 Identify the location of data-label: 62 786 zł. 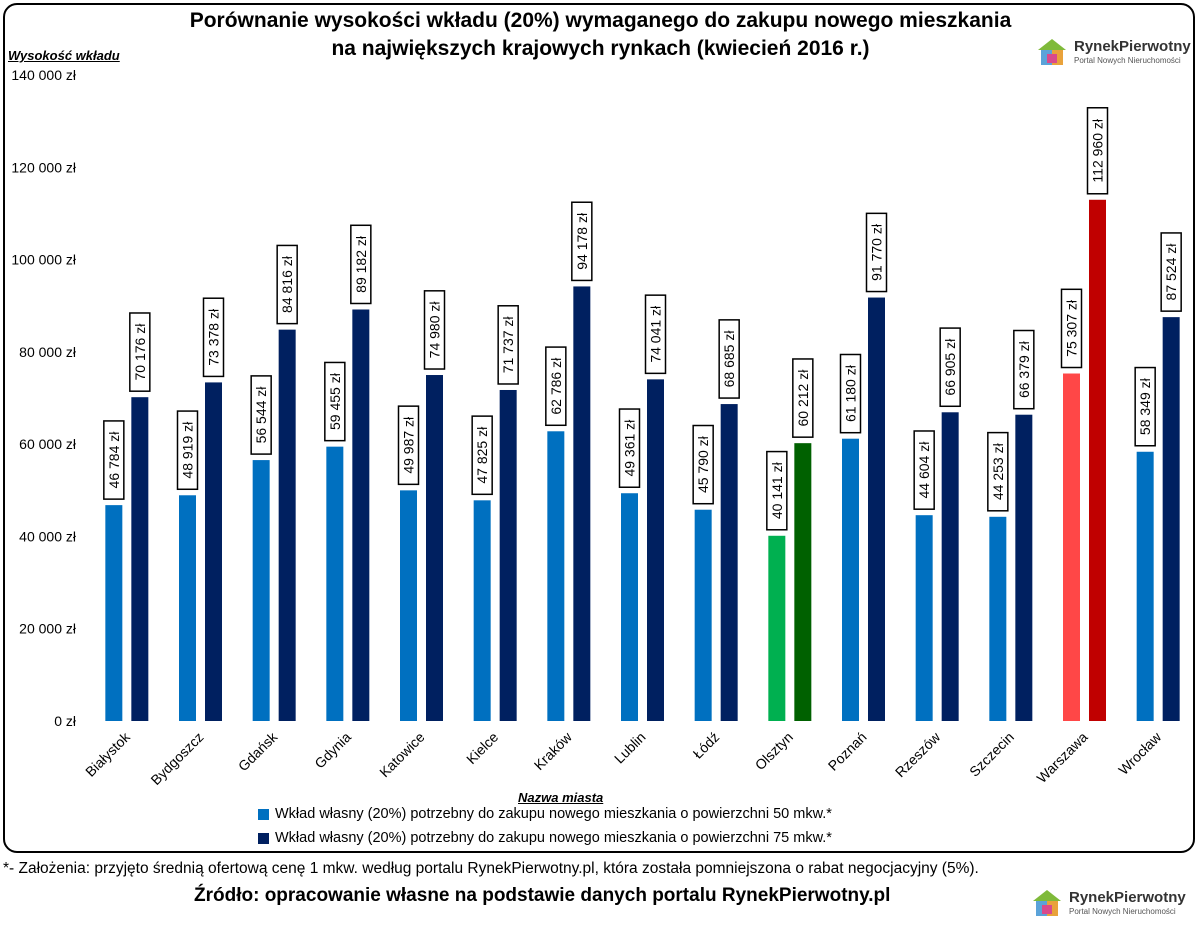
(556, 386).